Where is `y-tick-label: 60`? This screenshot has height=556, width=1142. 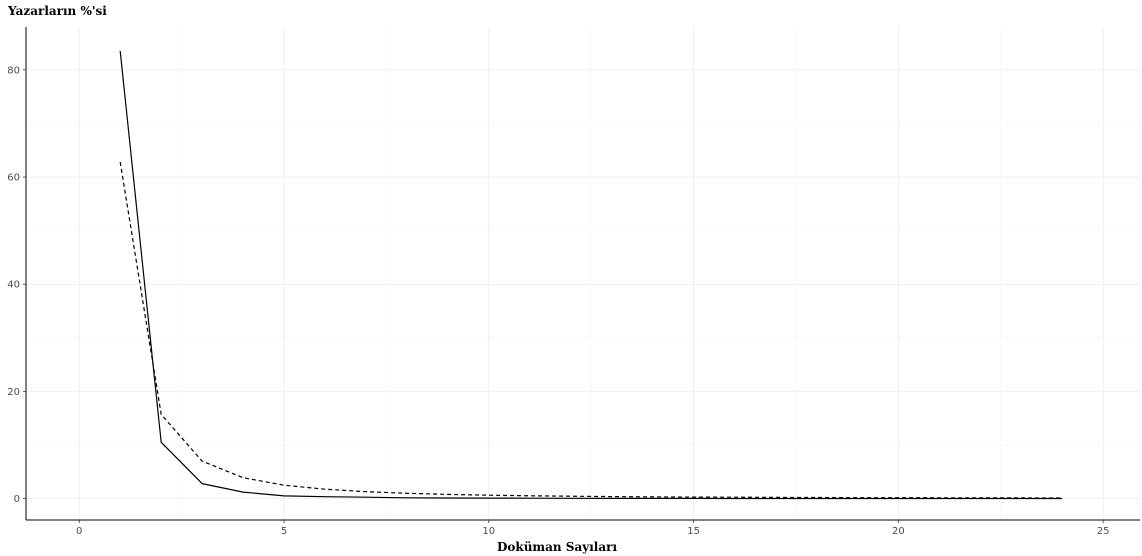 y-tick-label: 60 is located at coordinates (13, 178).